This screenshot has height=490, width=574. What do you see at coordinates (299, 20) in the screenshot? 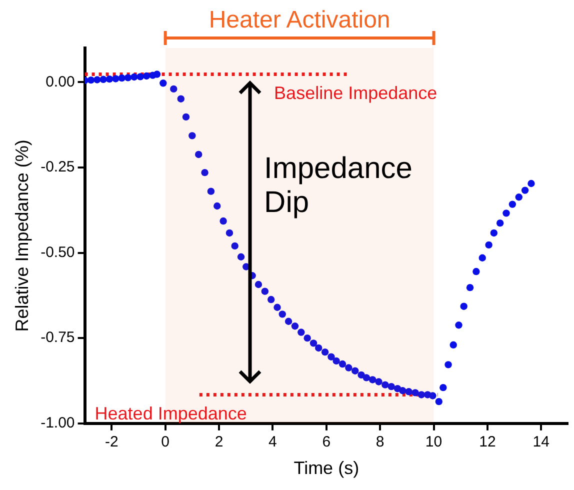
I see `band-label: Heater Activation` at bounding box center [299, 20].